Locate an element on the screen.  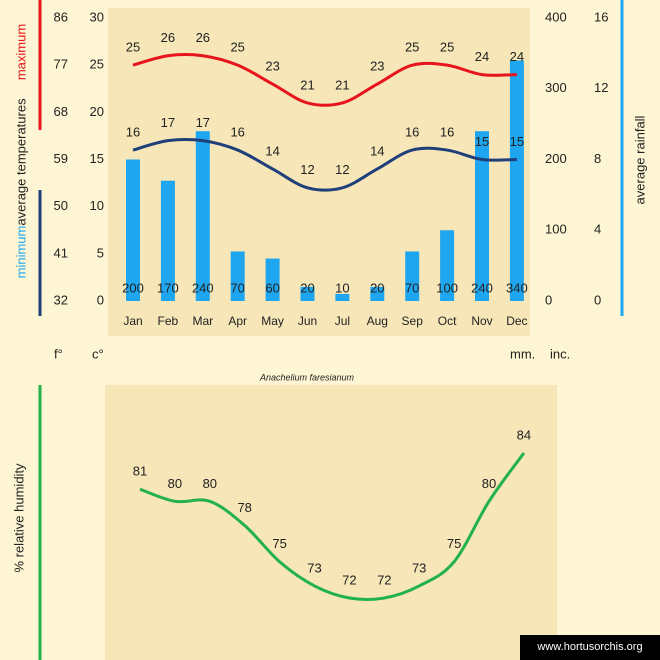
mm-unit: mm. is located at coordinates (522, 353).